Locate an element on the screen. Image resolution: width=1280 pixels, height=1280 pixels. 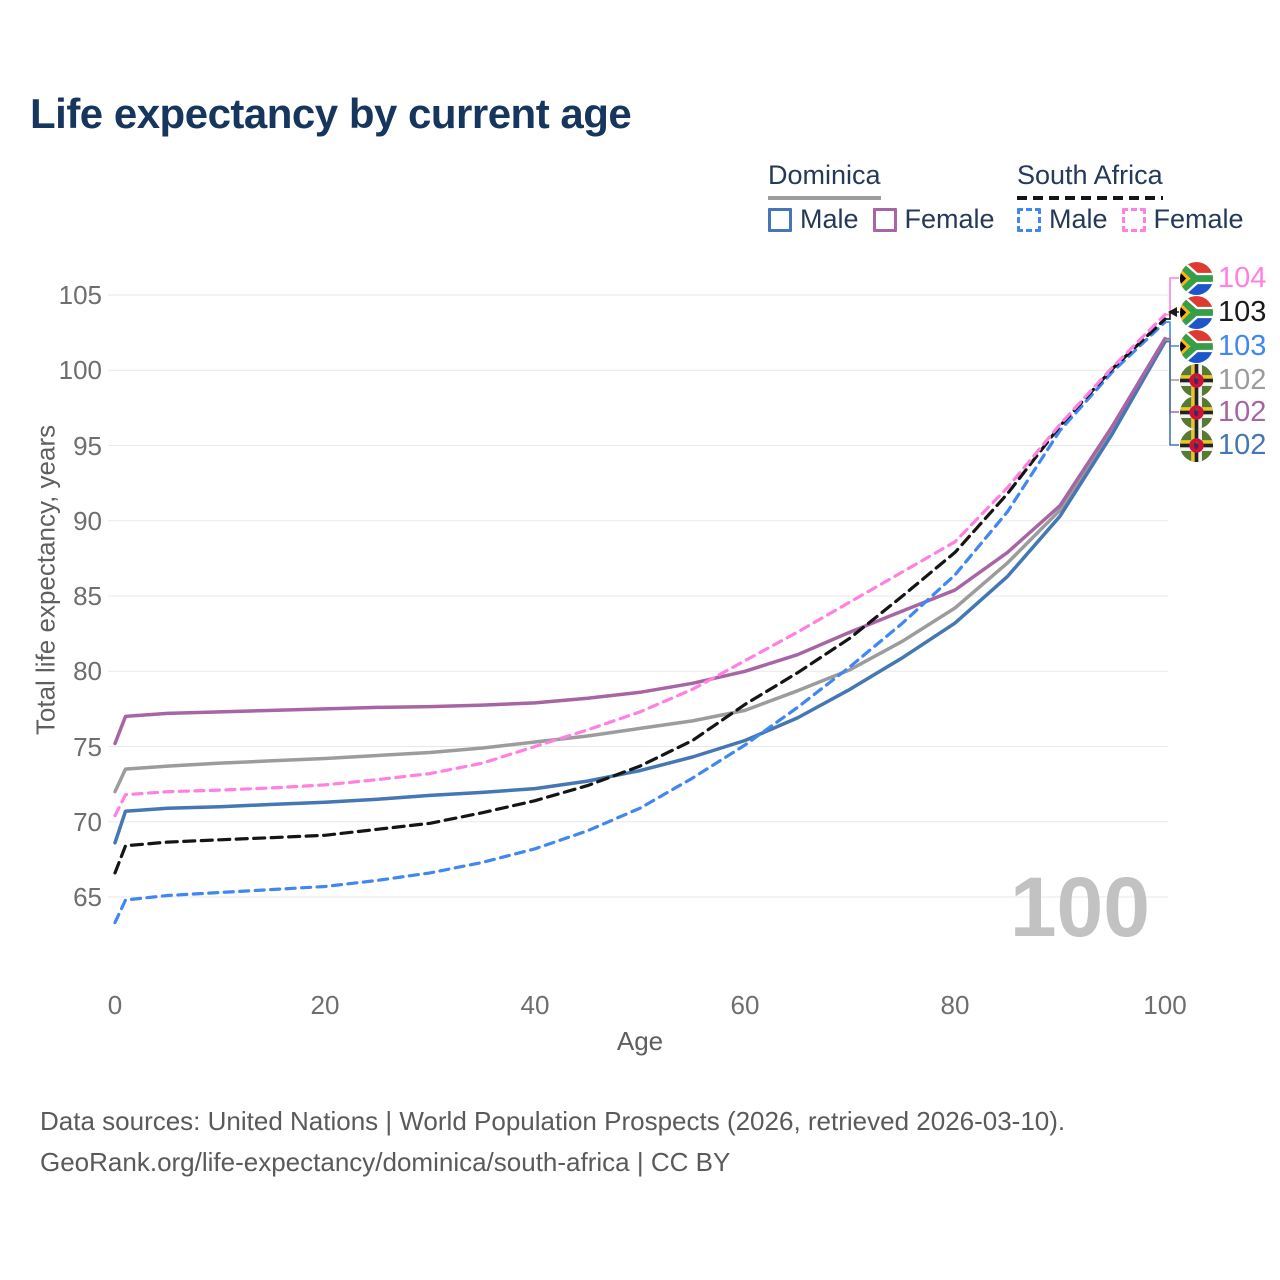
end-label-za_male: 103 is located at coordinates (1223, 346).